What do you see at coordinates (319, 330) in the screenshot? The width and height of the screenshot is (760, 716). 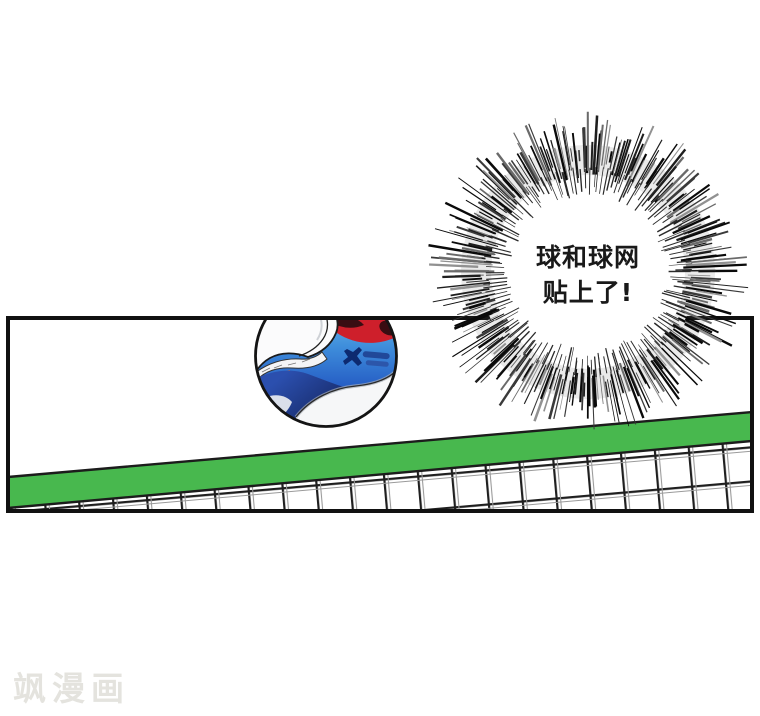 I see `ball-seam-shading` at bounding box center [319, 330].